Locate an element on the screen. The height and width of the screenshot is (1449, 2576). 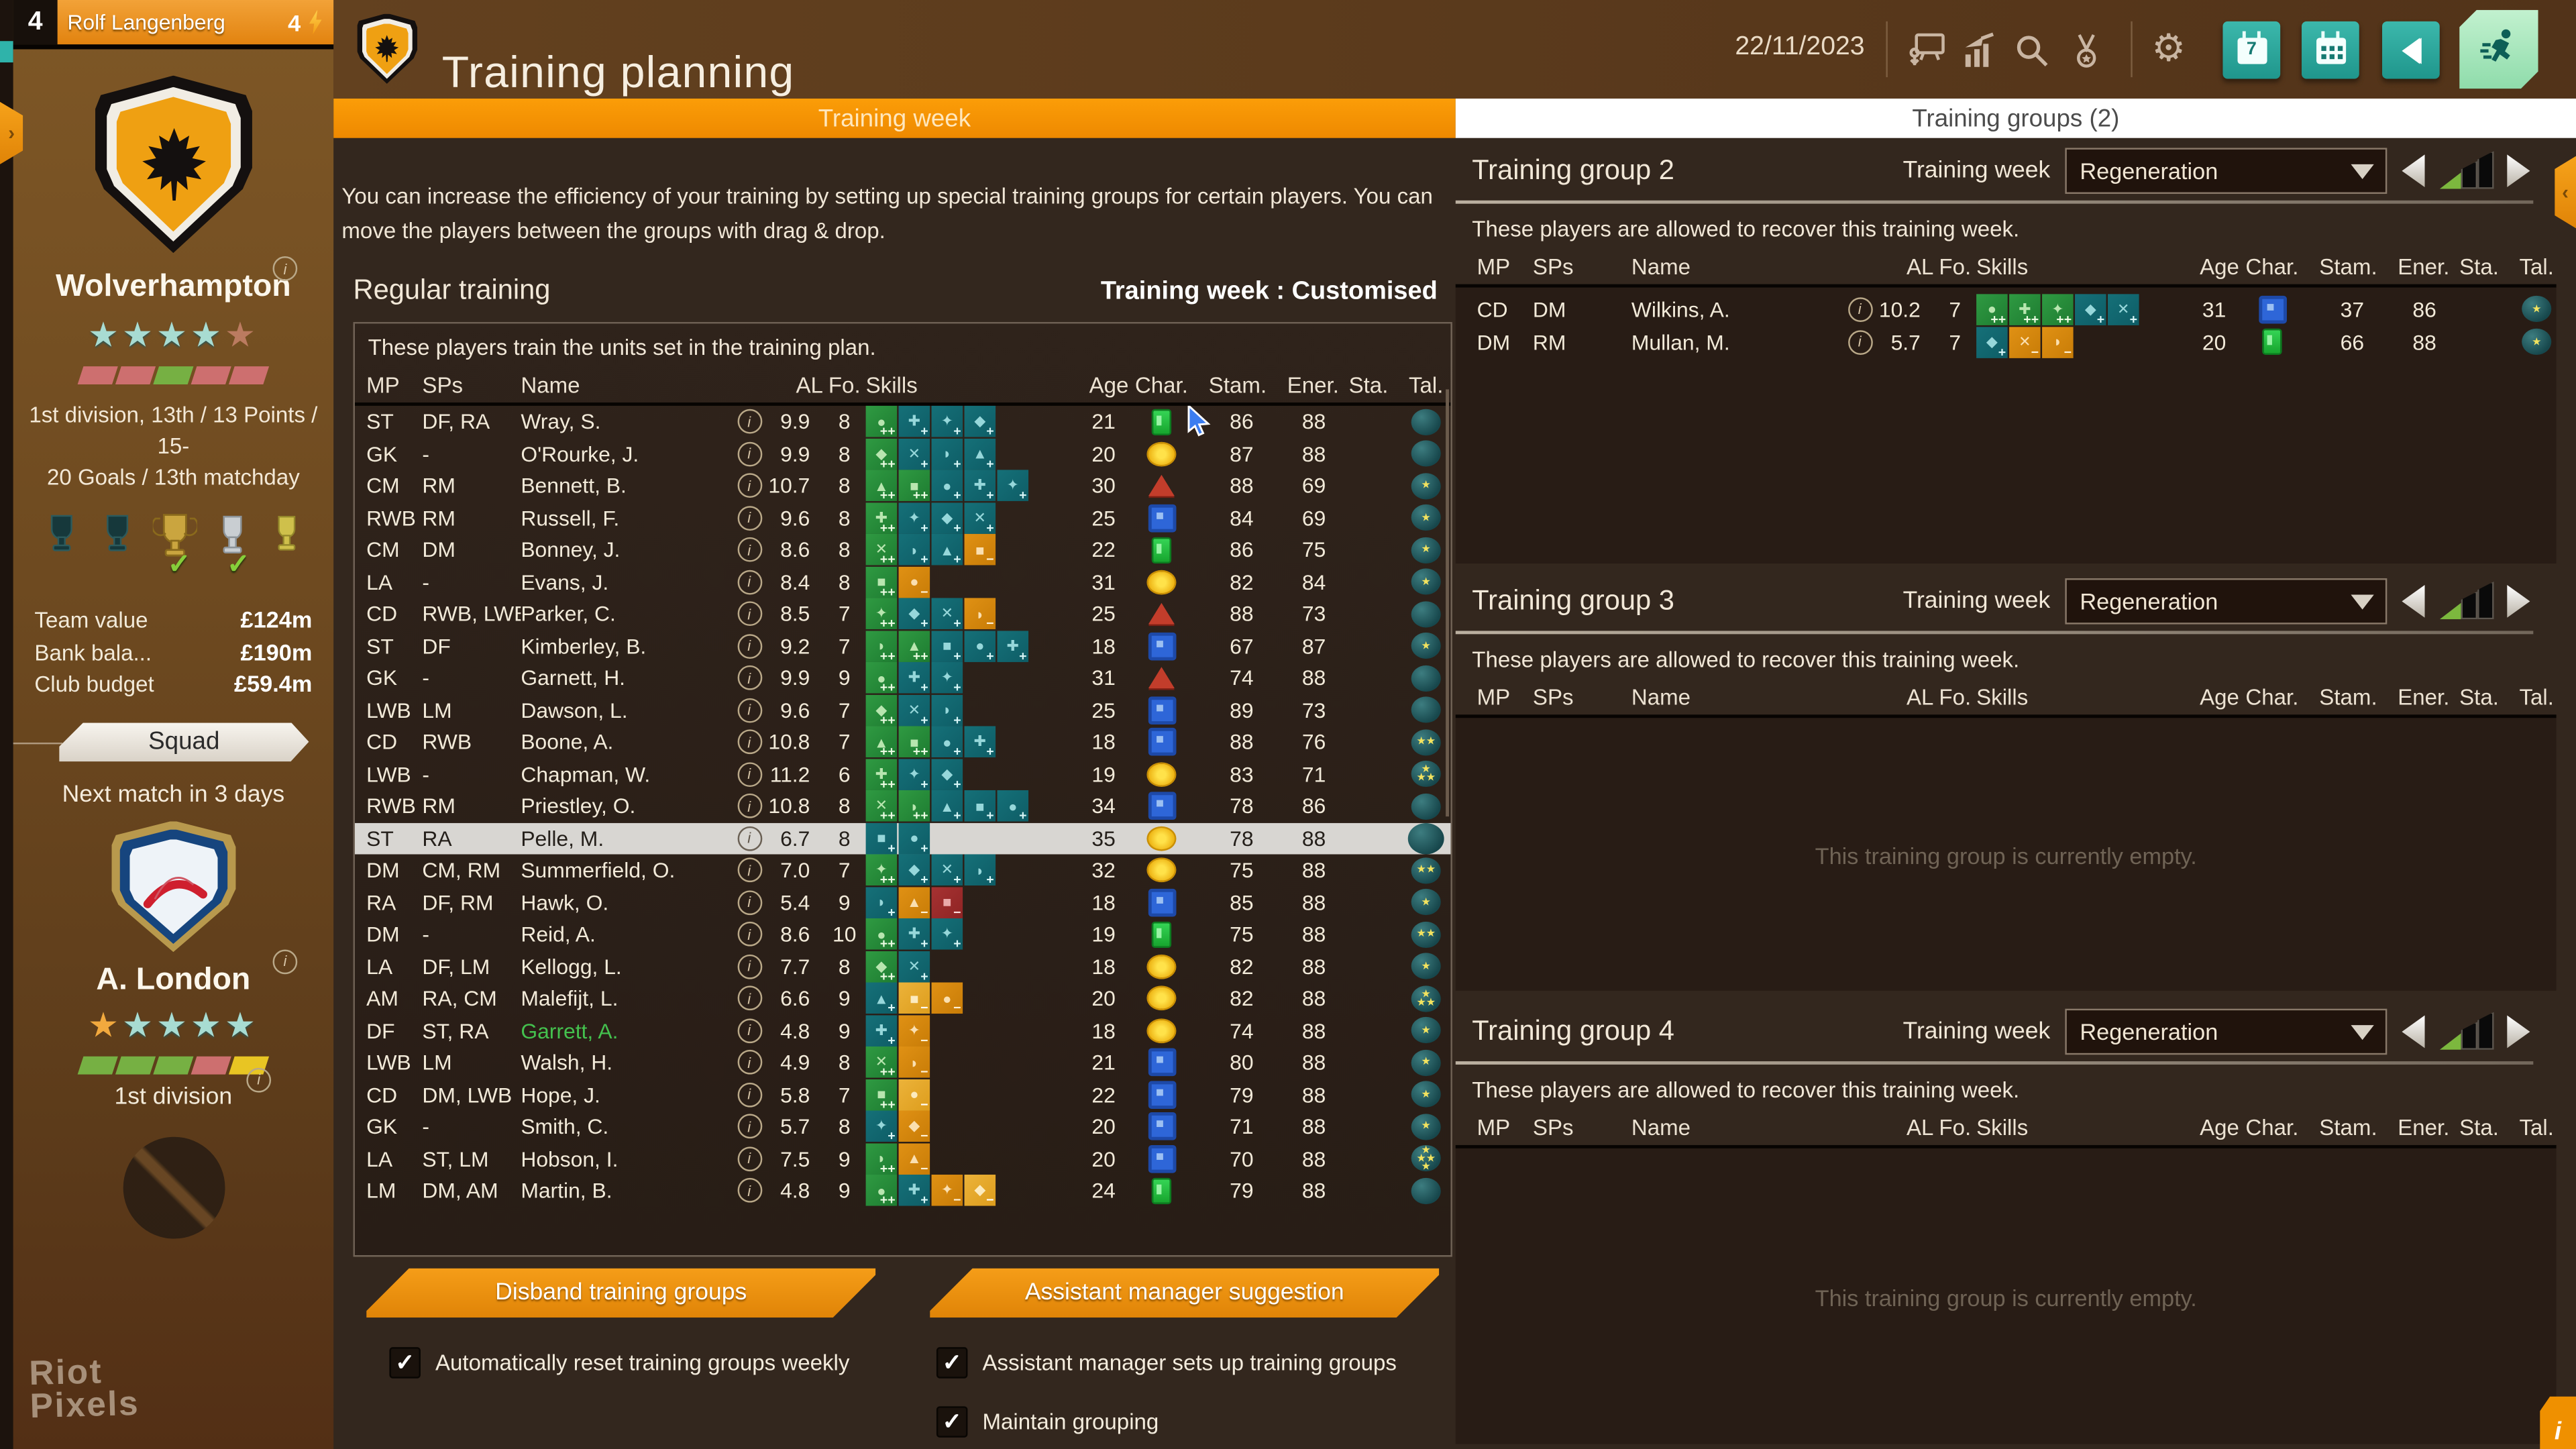
settings-gear-icon: ⚙ is located at coordinates (2168, 47).